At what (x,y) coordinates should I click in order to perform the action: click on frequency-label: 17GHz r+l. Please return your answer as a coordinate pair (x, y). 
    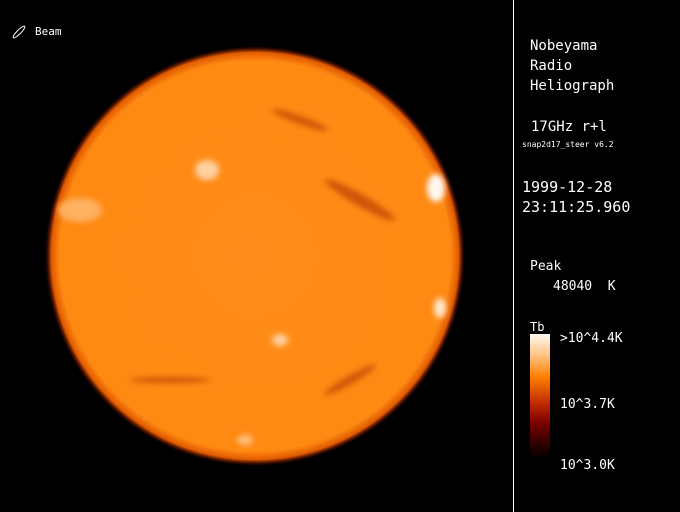
    Looking at the image, I should click on (569, 127).